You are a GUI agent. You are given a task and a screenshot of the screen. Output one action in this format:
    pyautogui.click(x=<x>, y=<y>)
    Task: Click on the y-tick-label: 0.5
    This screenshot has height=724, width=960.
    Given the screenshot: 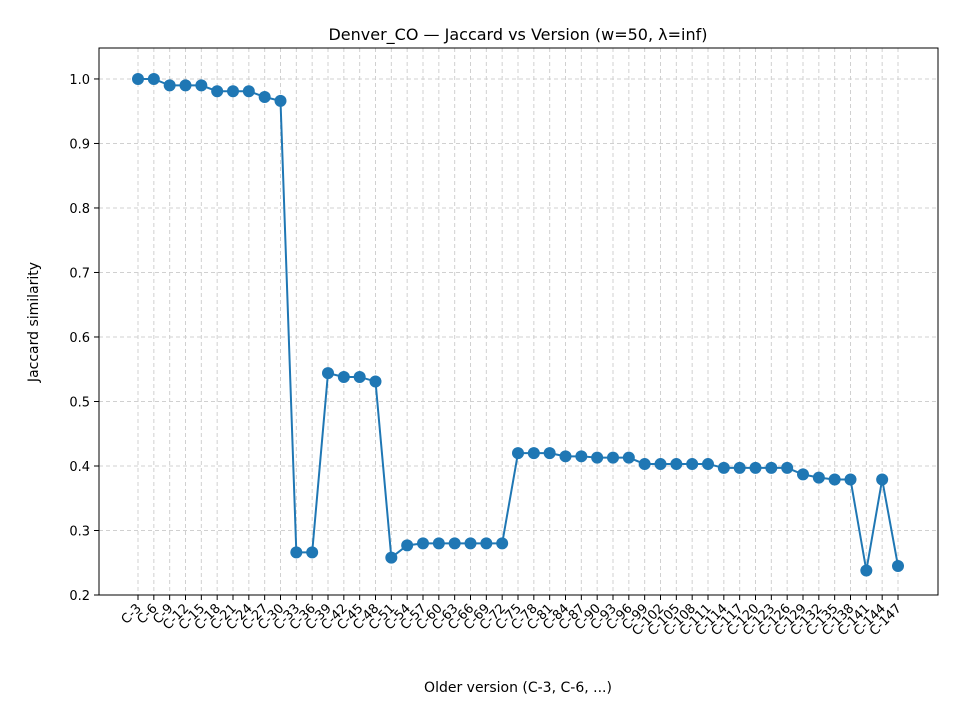 What is the action you would take?
    pyautogui.click(x=79, y=402)
    